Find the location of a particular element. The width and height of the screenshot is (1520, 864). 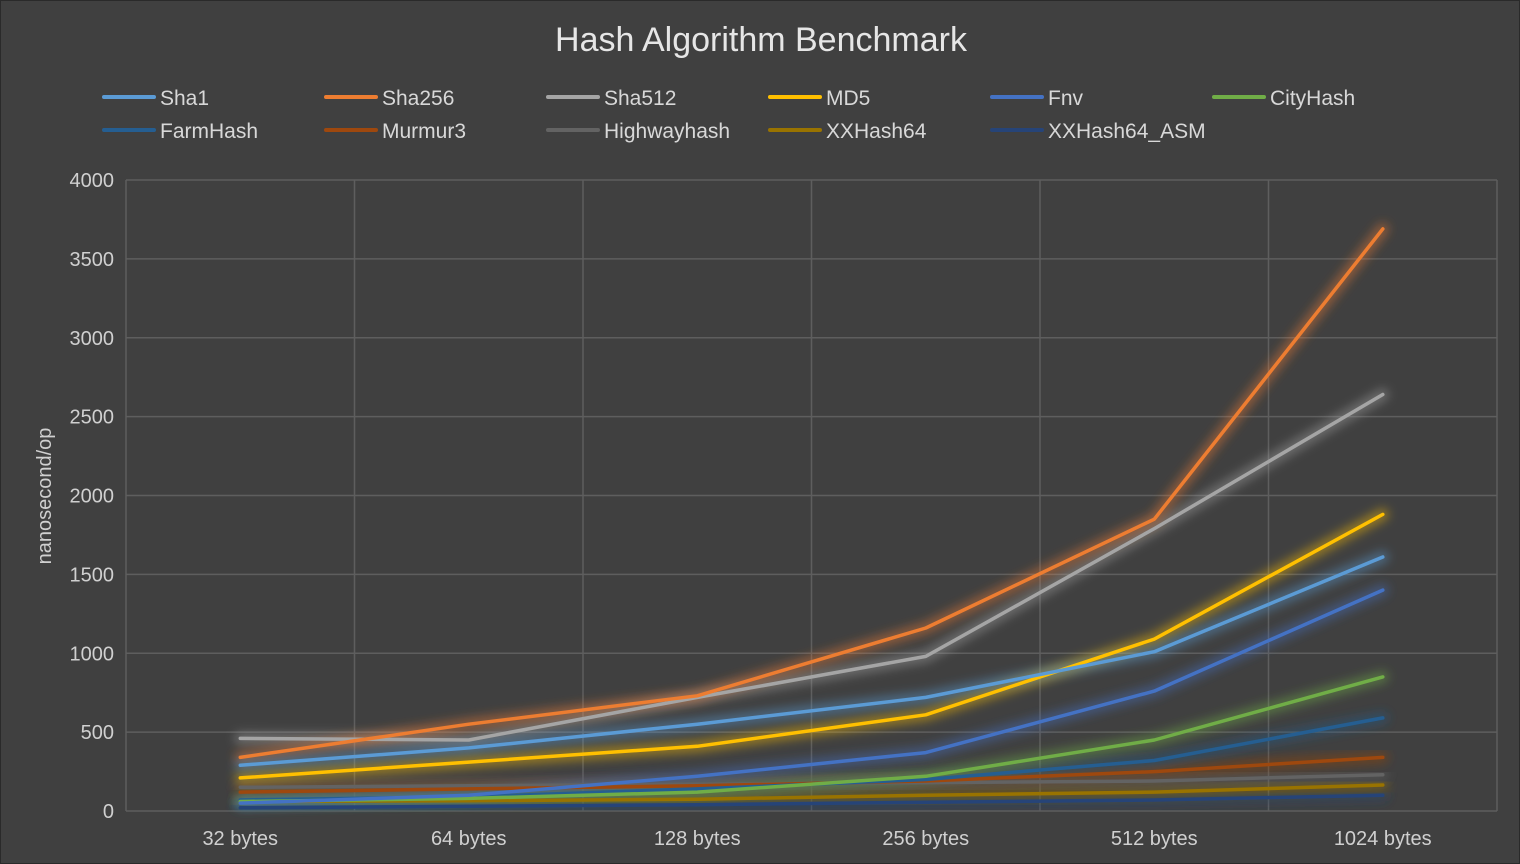

legend-item: Sha256 is located at coordinates (389, 98).